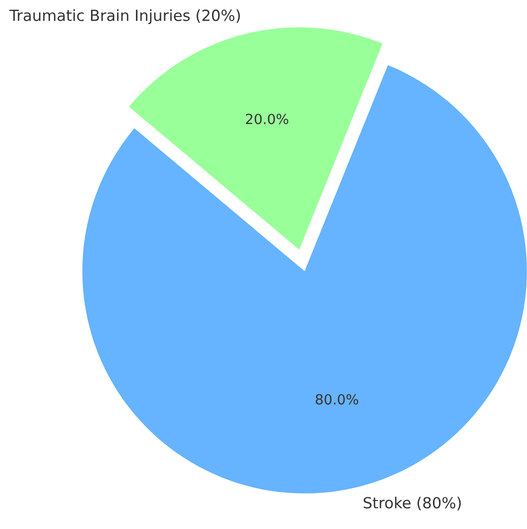 The width and height of the screenshot is (527, 529). Describe the element at coordinates (267, 119) in the screenshot. I see `data-label: 20.0%` at that location.